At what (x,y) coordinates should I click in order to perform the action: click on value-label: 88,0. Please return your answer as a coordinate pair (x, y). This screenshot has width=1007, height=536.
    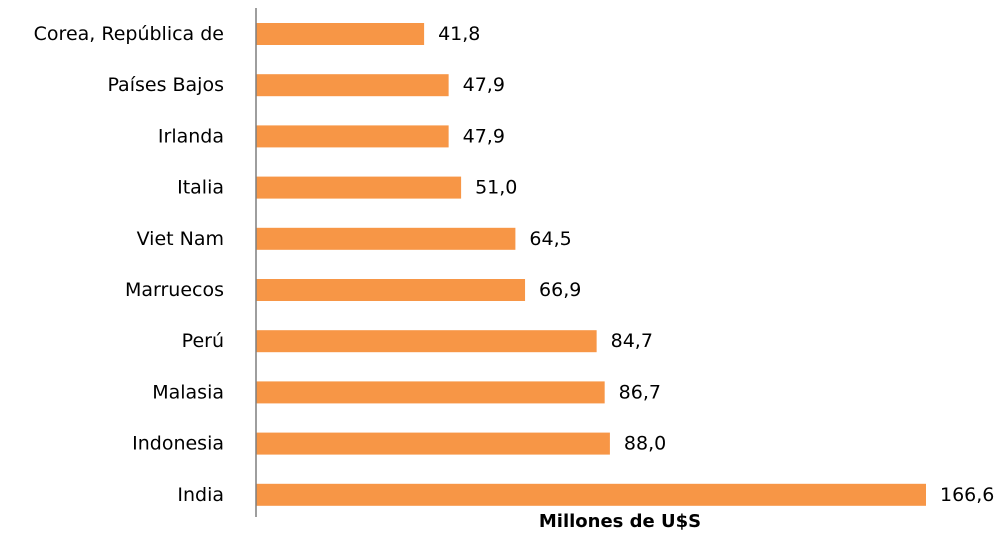
    Looking at the image, I should click on (645, 444).